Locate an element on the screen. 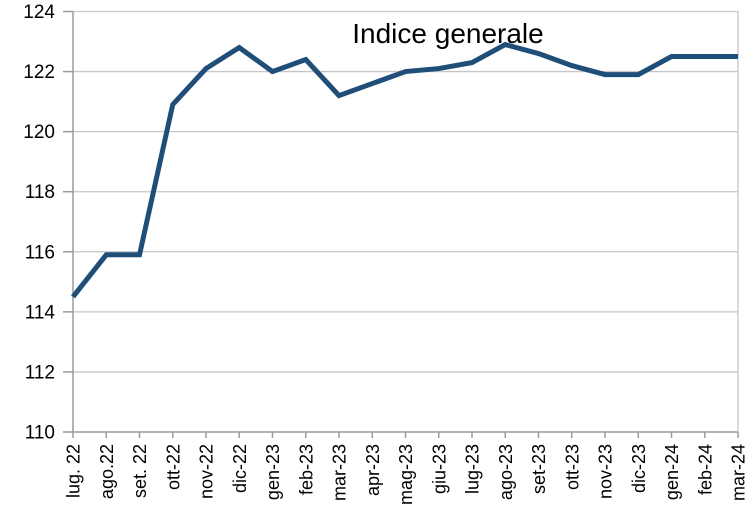 Image resolution: width=756 pixels, height=527 pixels. y-tick-label-114: 114 is located at coordinates (40, 312).